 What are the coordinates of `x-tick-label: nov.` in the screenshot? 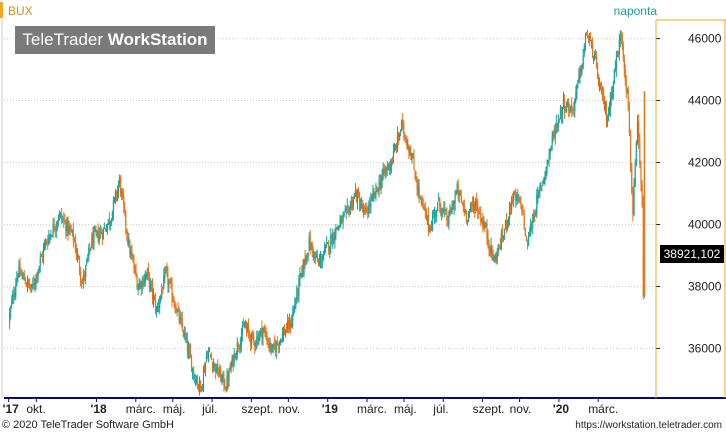 It's located at (289, 409).